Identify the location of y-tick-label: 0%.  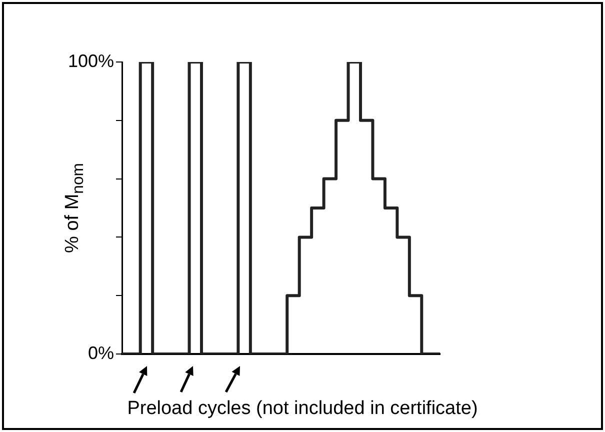
(101, 352).